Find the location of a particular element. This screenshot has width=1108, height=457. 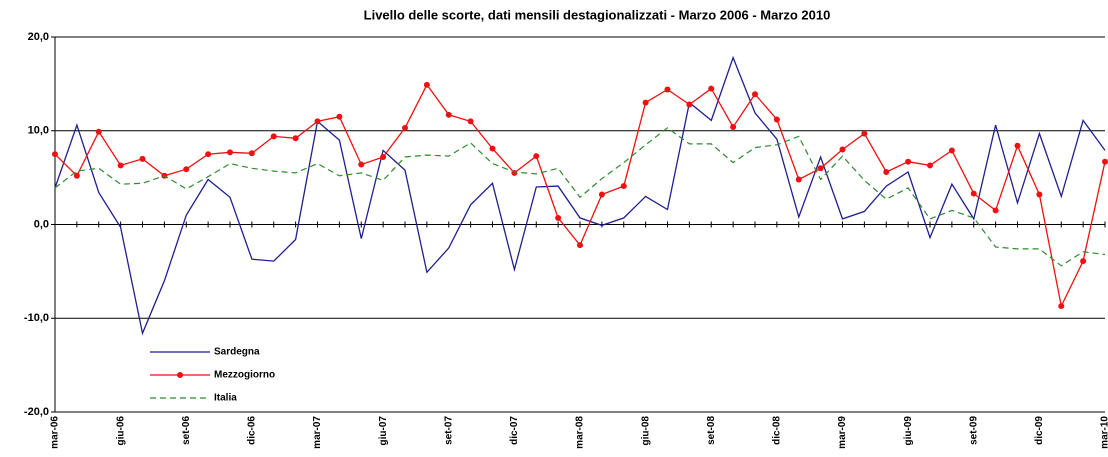

x-tick-label: set-07 is located at coordinates (448, 430).